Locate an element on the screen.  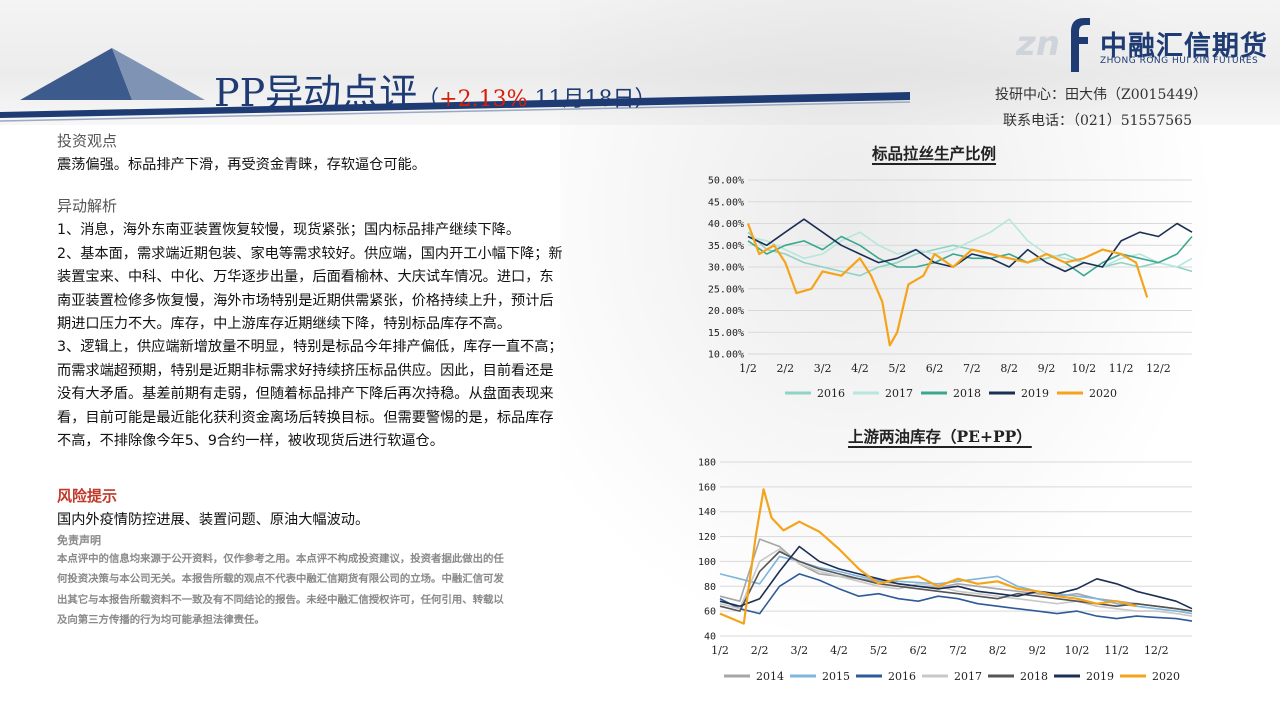
analysis-line: 不高，不排除像今年5、9合约一样，被收现货后进行软逼仓。 is located at coordinates (250, 441).